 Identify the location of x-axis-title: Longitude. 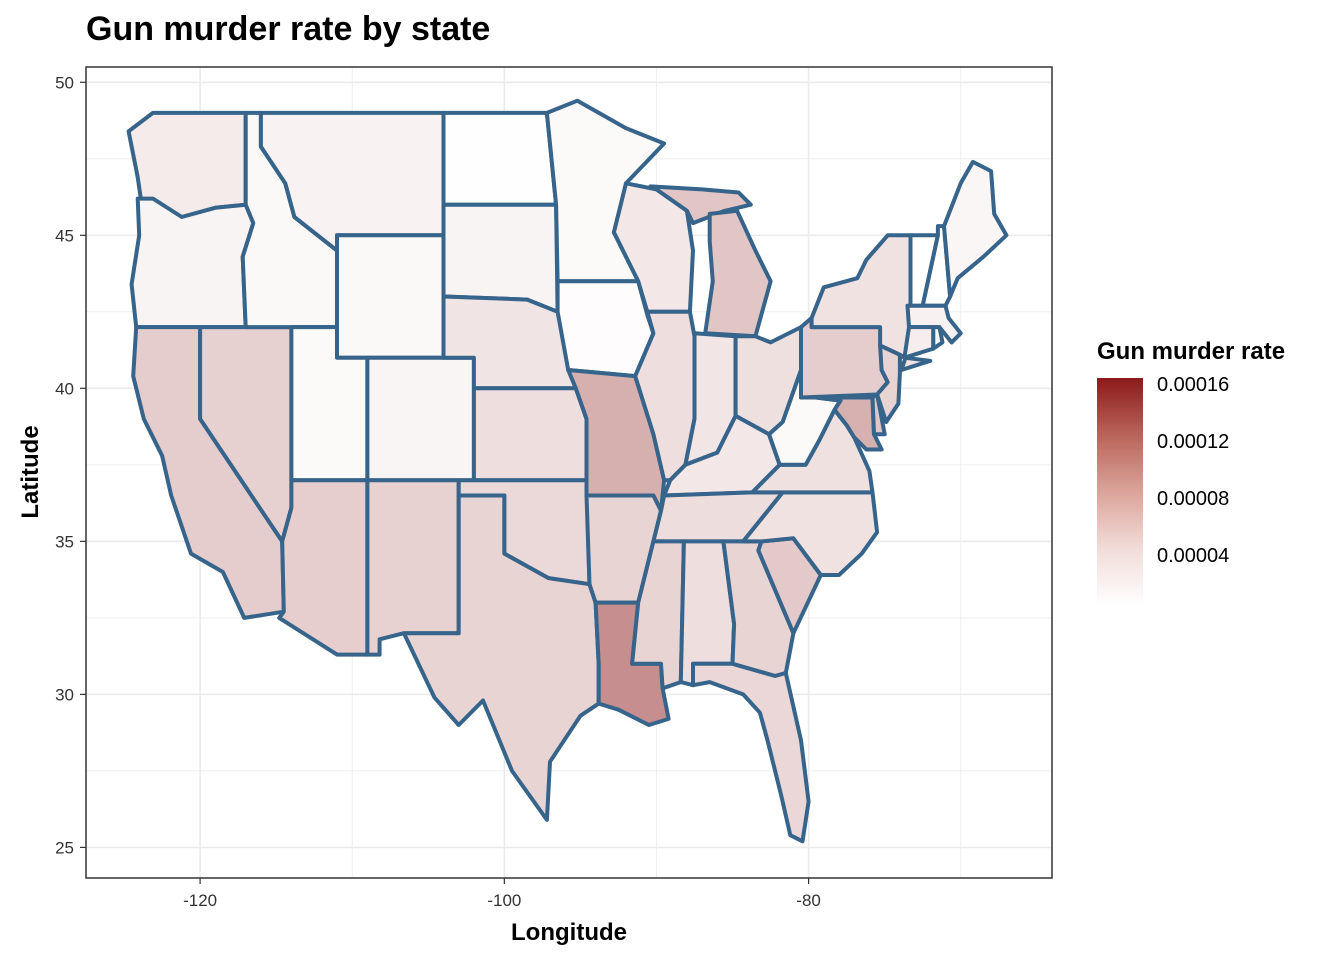
(569, 932).